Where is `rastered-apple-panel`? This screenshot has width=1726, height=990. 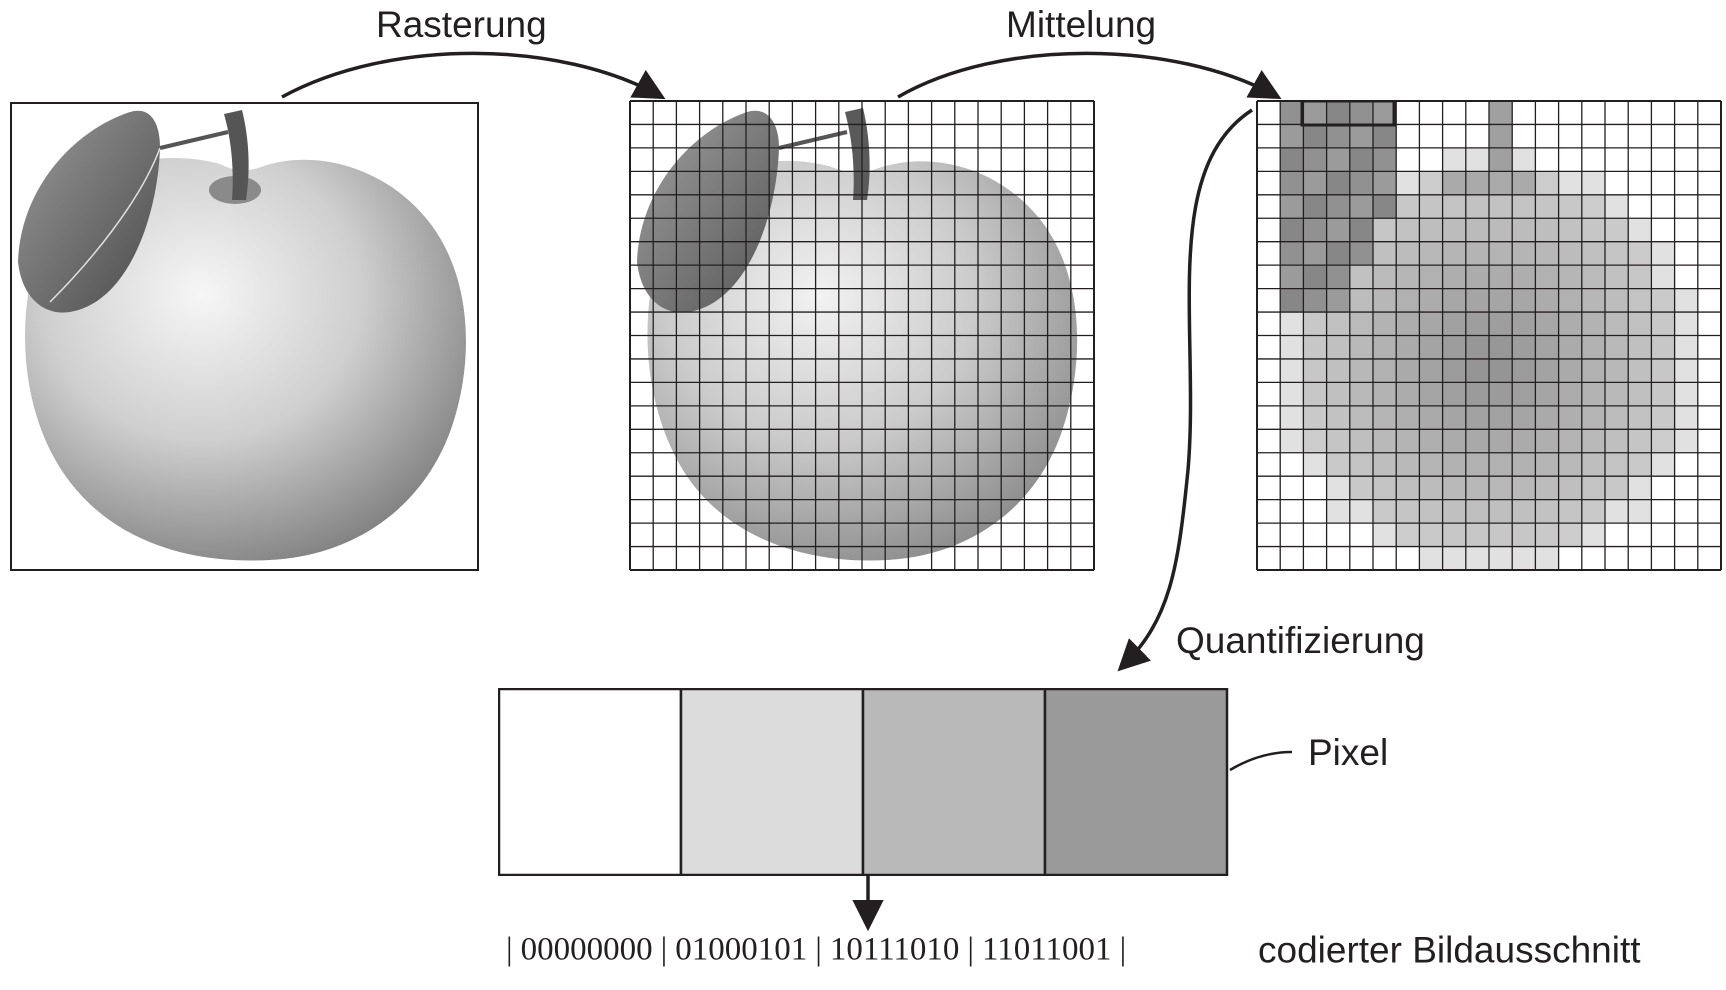 rastered-apple-panel is located at coordinates (862, 335).